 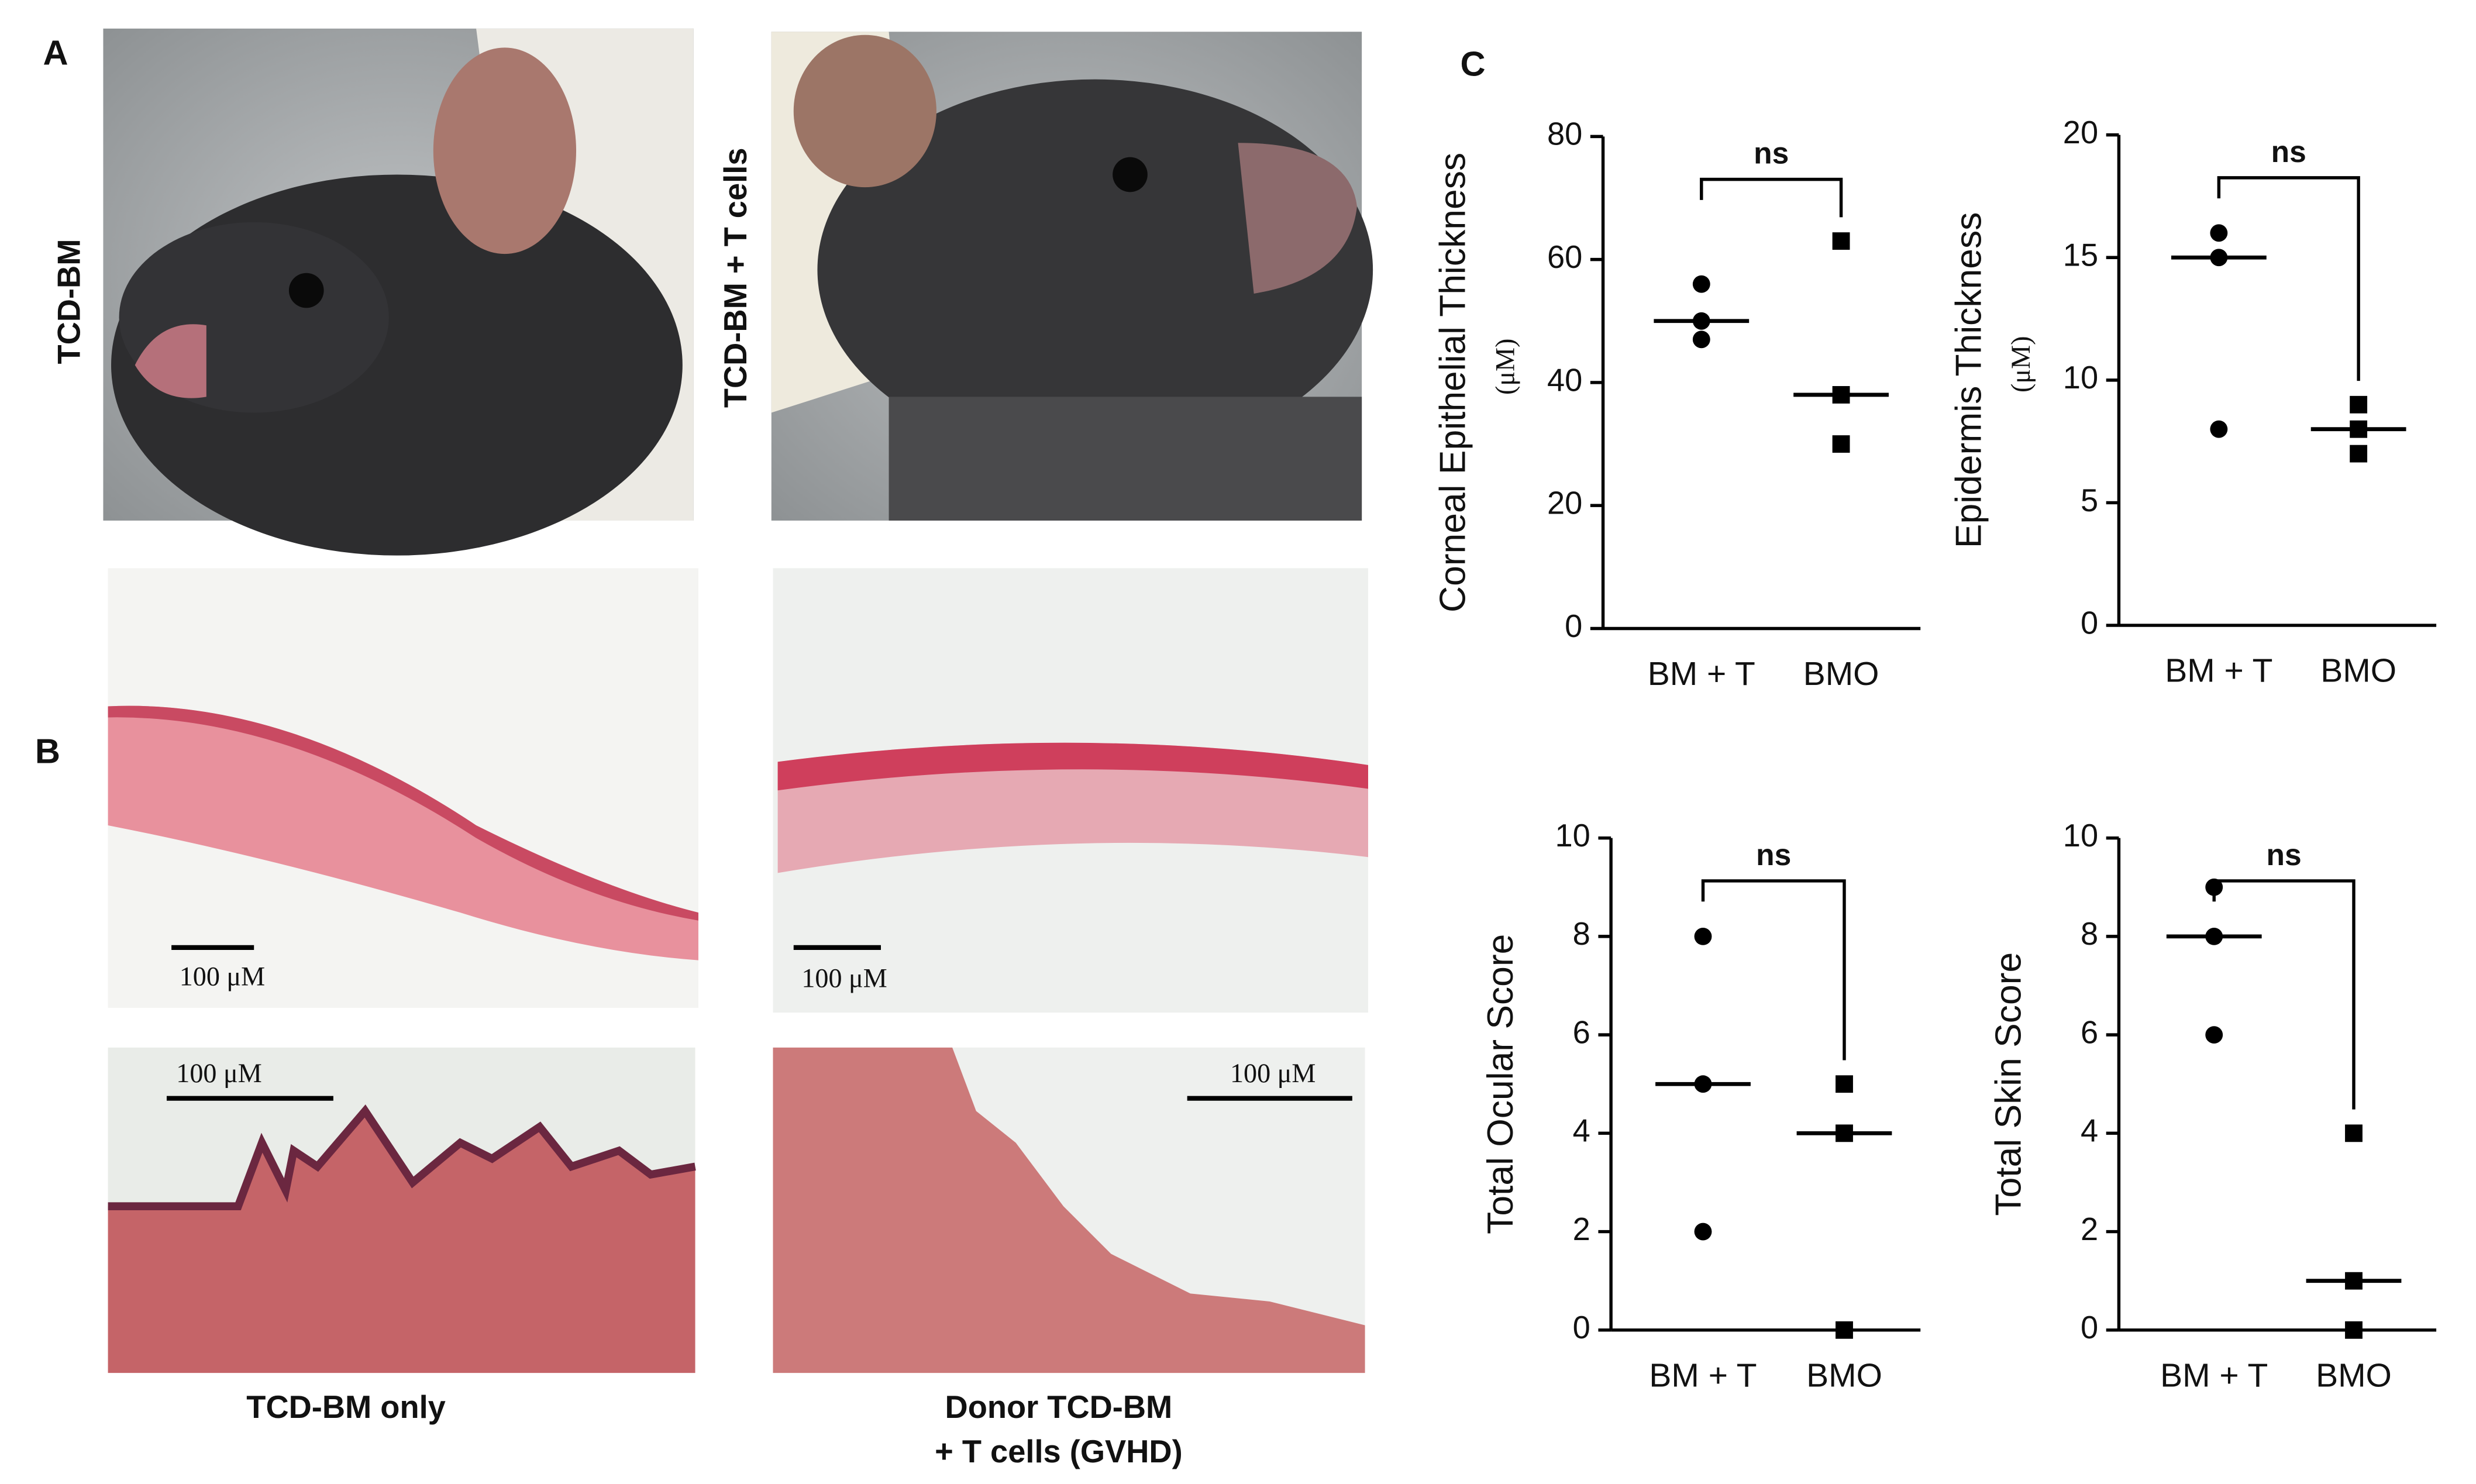 What do you see at coordinates (1564, 380) in the screenshot?
I see `y-tick-label: 40` at bounding box center [1564, 380].